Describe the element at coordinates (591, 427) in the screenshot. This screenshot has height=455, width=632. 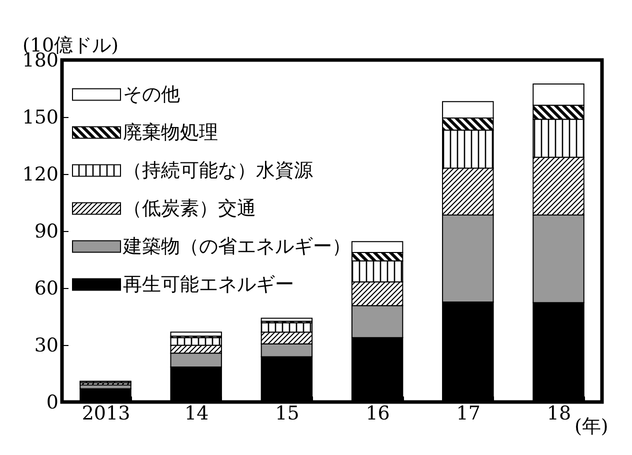
I see `x-axis-title: (年)` at that location.